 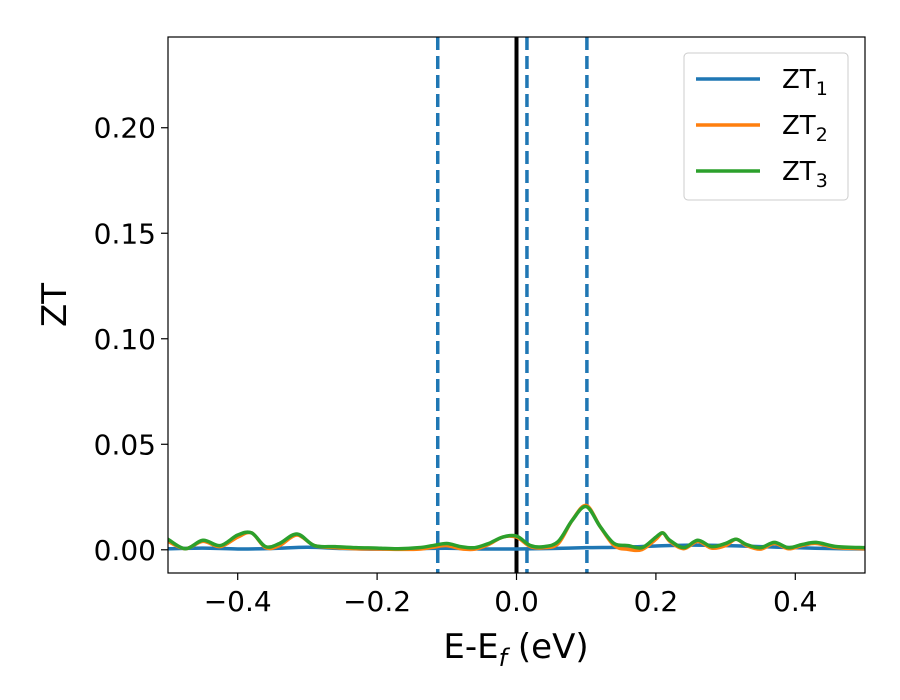 What do you see at coordinates (805, 174) in the screenshot?
I see `legend-entry-label: ZT3` at bounding box center [805, 174].